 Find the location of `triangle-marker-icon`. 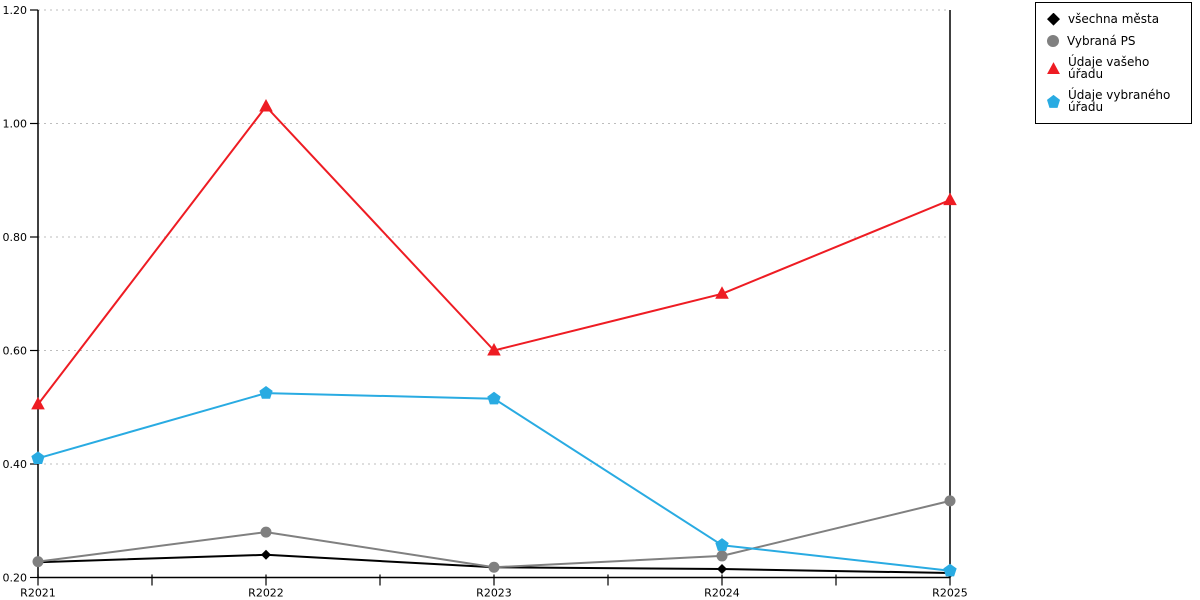

triangle-marker-icon is located at coordinates (1053, 68).